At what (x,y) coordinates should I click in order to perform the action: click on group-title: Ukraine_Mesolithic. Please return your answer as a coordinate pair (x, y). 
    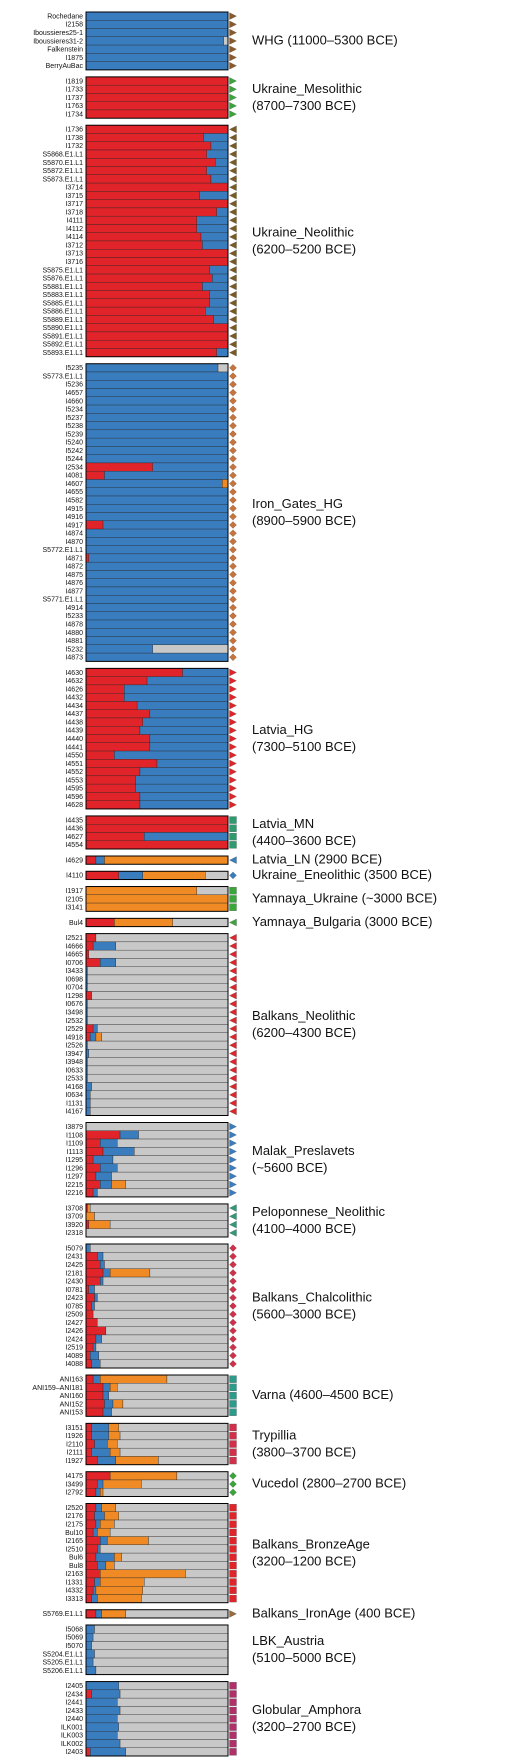
    Looking at the image, I should click on (307, 88).